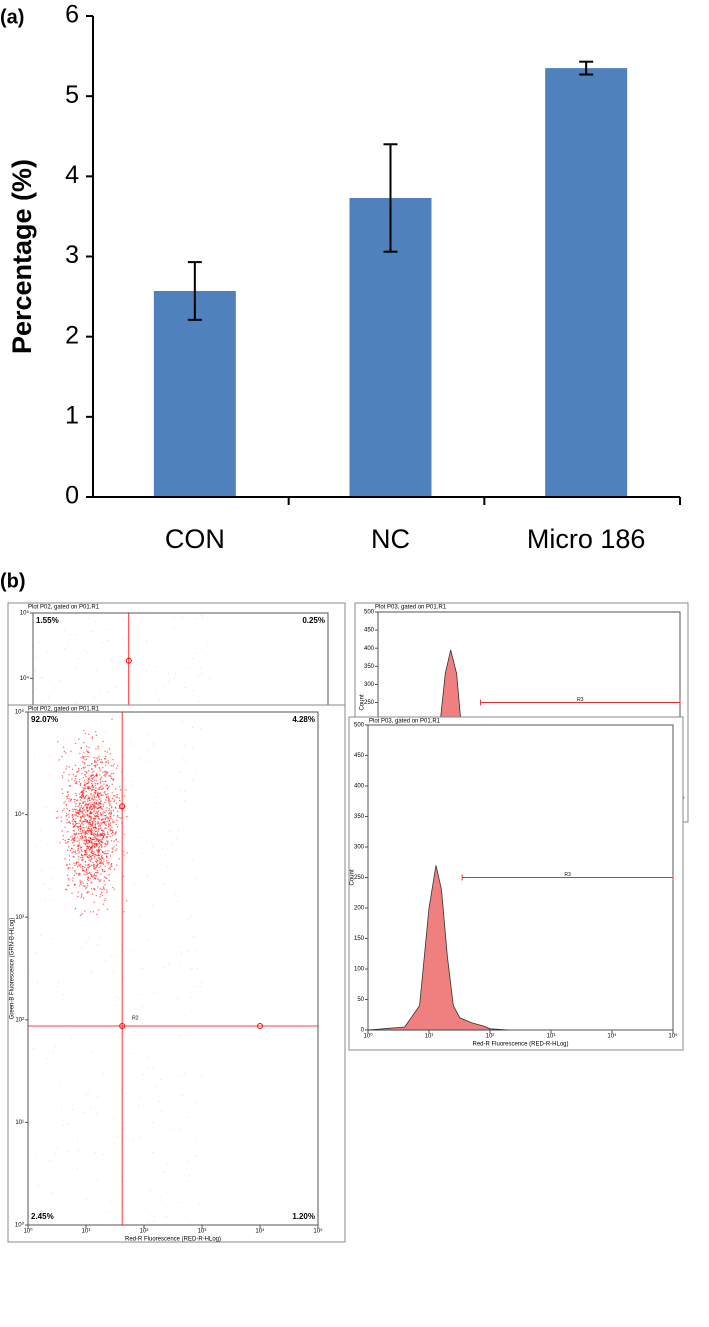 The height and width of the screenshot is (1327, 709). Describe the element at coordinates (72, 496) in the screenshot. I see `y-tick-label: 0` at that location.